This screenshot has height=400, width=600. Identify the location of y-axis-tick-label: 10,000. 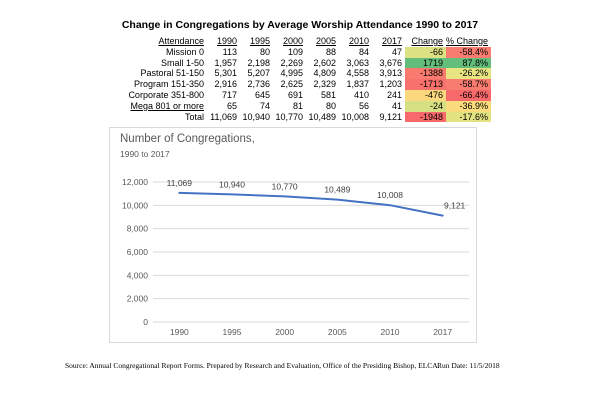
(135, 205).